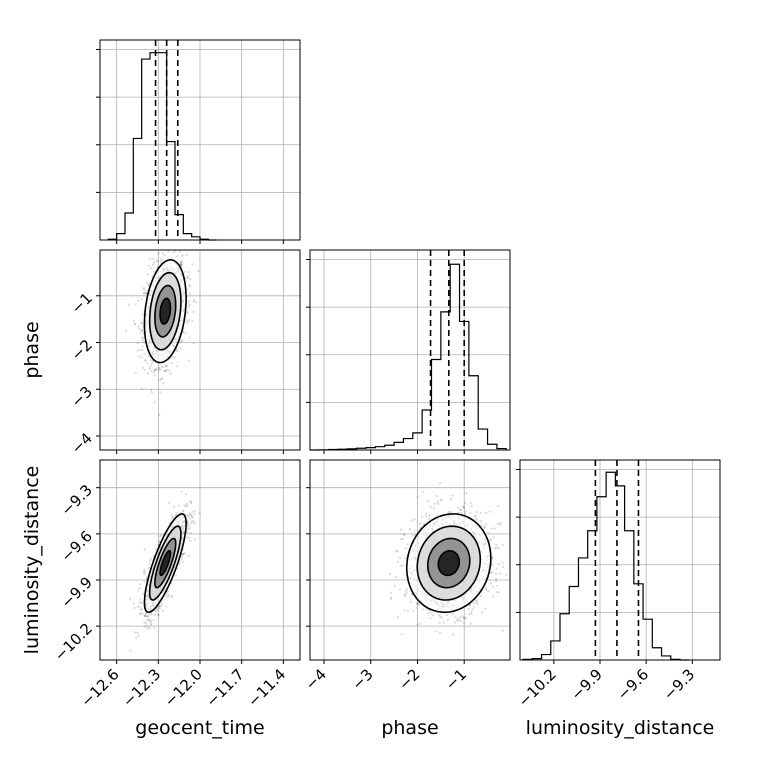 The width and height of the screenshot is (760, 760). What do you see at coordinates (77, 500) in the screenshot?
I see `y-tick-label: −9.3` at bounding box center [77, 500].